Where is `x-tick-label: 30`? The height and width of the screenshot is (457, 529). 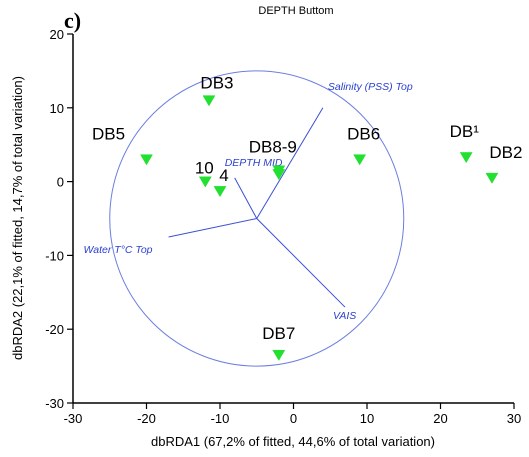
x-tick-label: 30 is located at coordinates (514, 418).